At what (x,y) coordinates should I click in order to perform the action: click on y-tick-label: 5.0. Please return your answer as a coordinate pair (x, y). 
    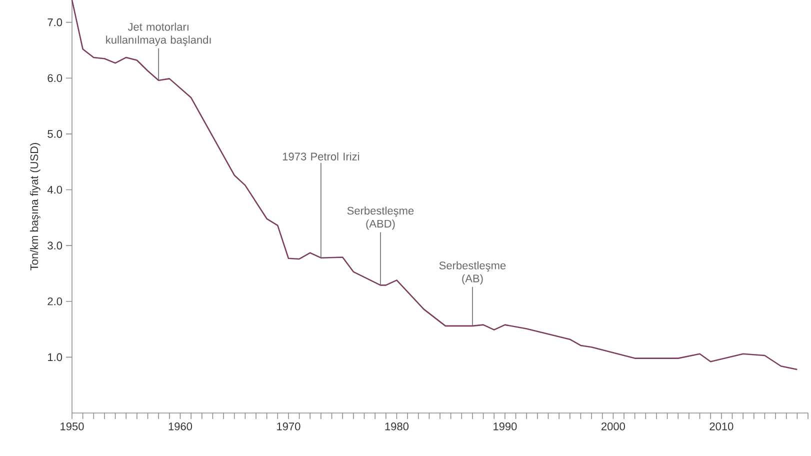
    Looking at the image, I should click on (55, 134).